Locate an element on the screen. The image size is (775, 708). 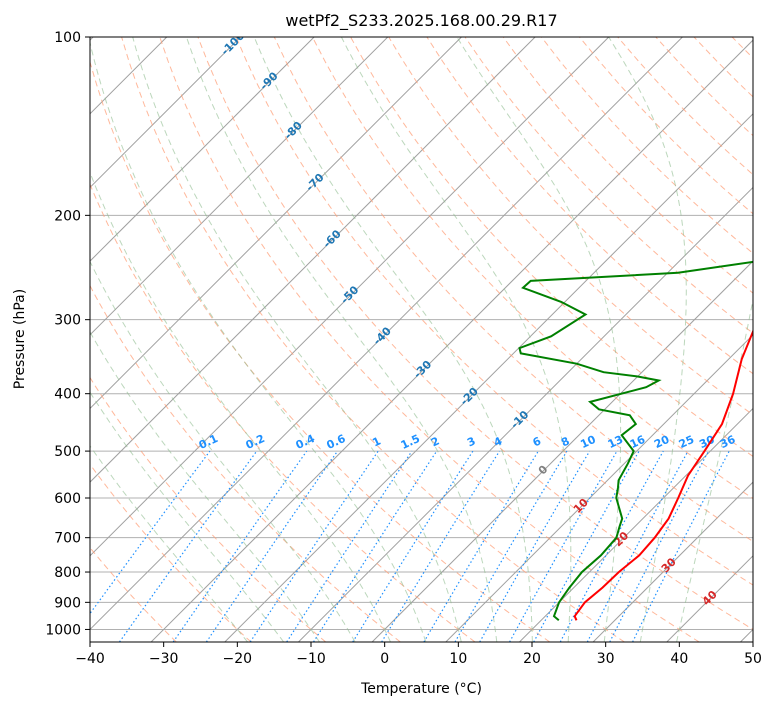
x-tick-label: −20 is located at coordinates (238, 659).